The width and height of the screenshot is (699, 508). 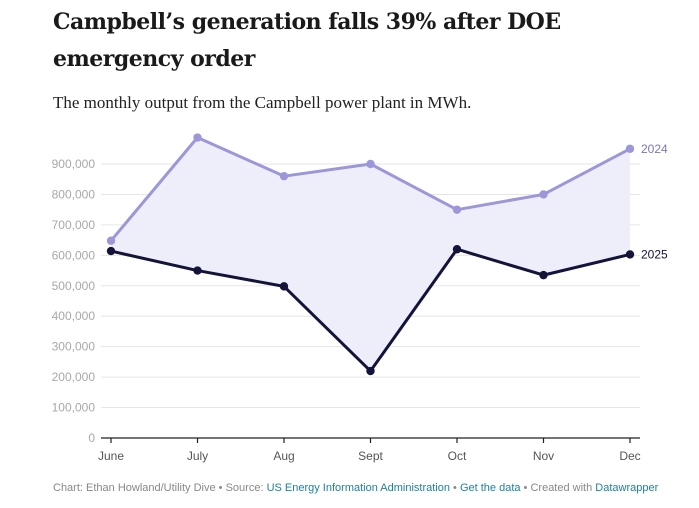 I want to click on y-tick-label: 500,000, so click(x=74, y=286).